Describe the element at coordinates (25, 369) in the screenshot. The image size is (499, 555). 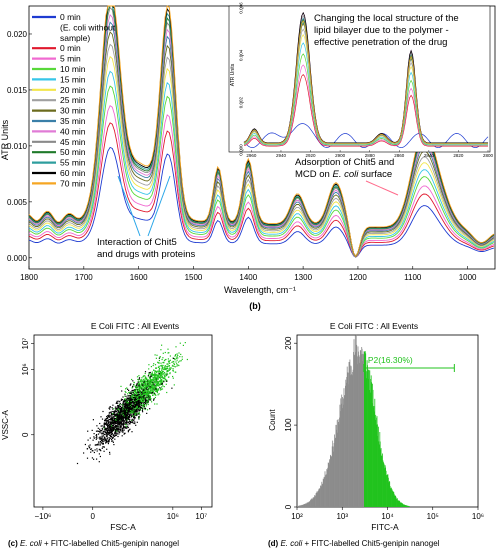
I see `c-y-tick-label: 10⁶` at that location.